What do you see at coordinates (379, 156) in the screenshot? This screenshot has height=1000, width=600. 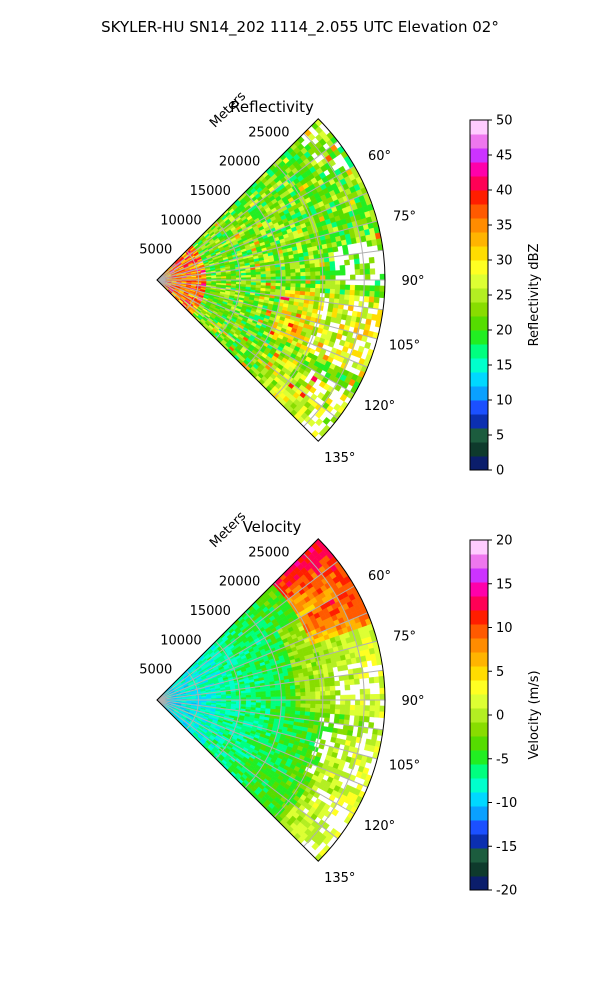 I see `azimuth-tick-label: 60°` at bounding box center [379, 156].